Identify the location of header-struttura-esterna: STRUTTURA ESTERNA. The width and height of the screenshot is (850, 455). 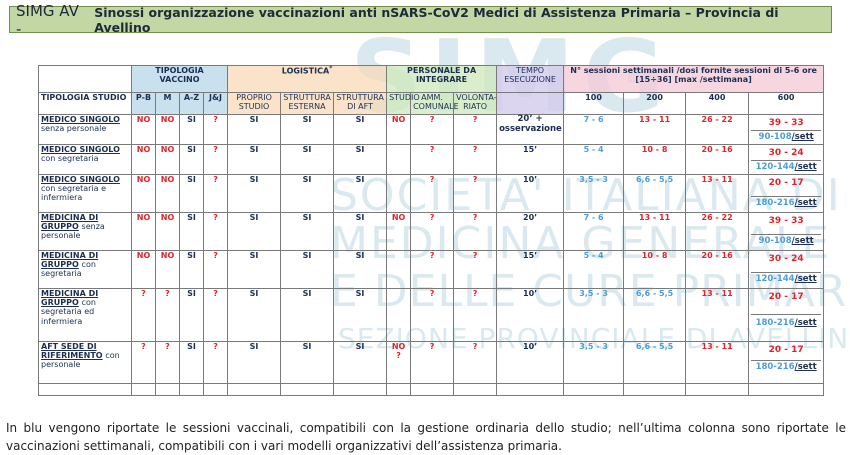
(307, 103).